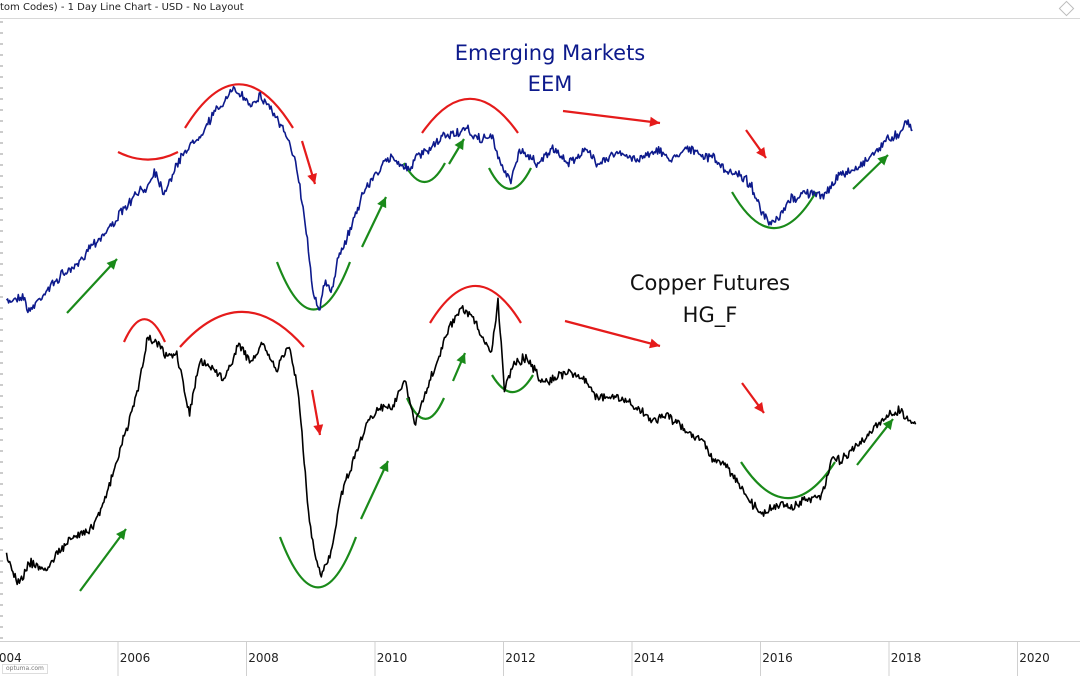 The height and width of the screenshot is (680, 1080). Describe the element at coordinates (777, 658) in the screenshot. I see `x-axis-tick-label: 2016` at that location.